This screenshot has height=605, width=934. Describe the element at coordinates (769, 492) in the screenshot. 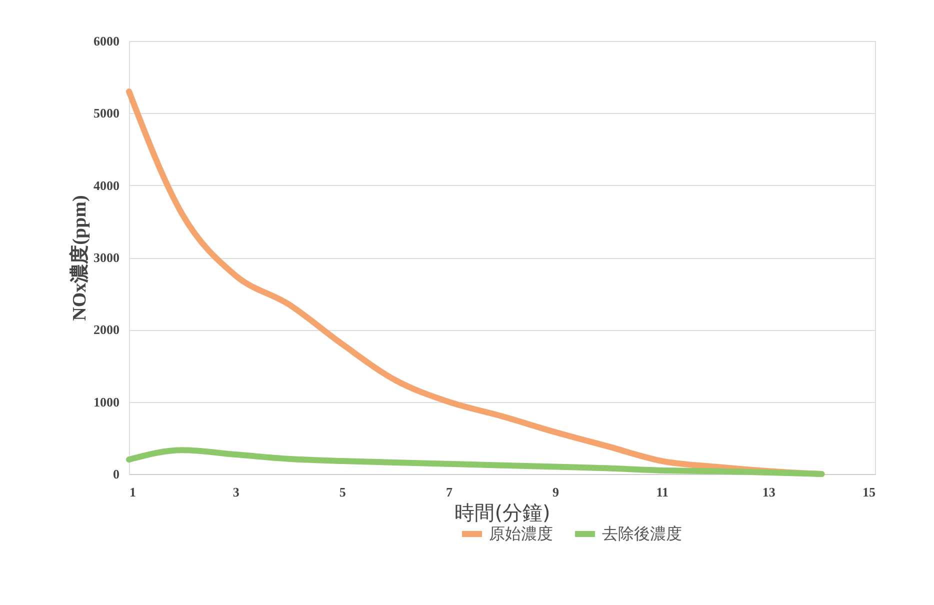

I see `x-tick-label: 13` at that location.